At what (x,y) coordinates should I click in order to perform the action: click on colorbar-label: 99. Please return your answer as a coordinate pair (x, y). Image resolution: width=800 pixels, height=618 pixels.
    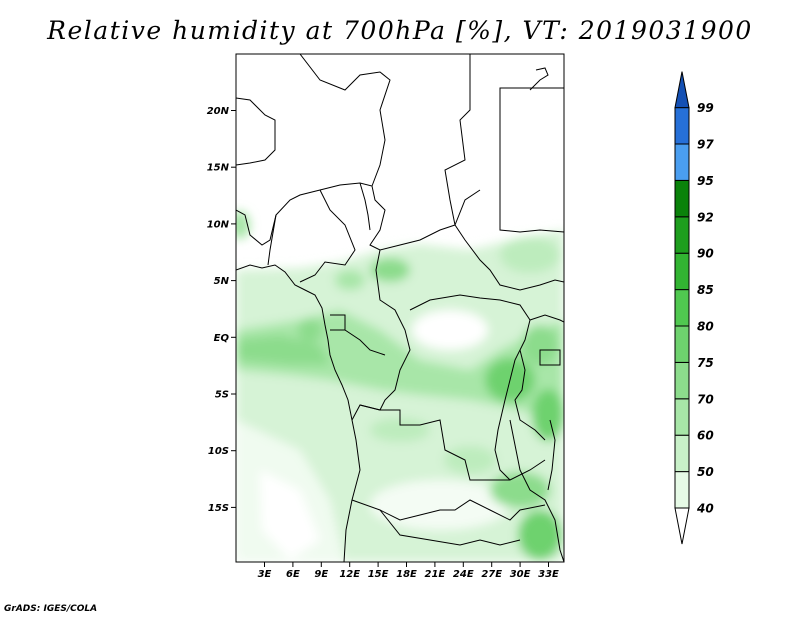
    Looking at the image, I should click on (705, 108).